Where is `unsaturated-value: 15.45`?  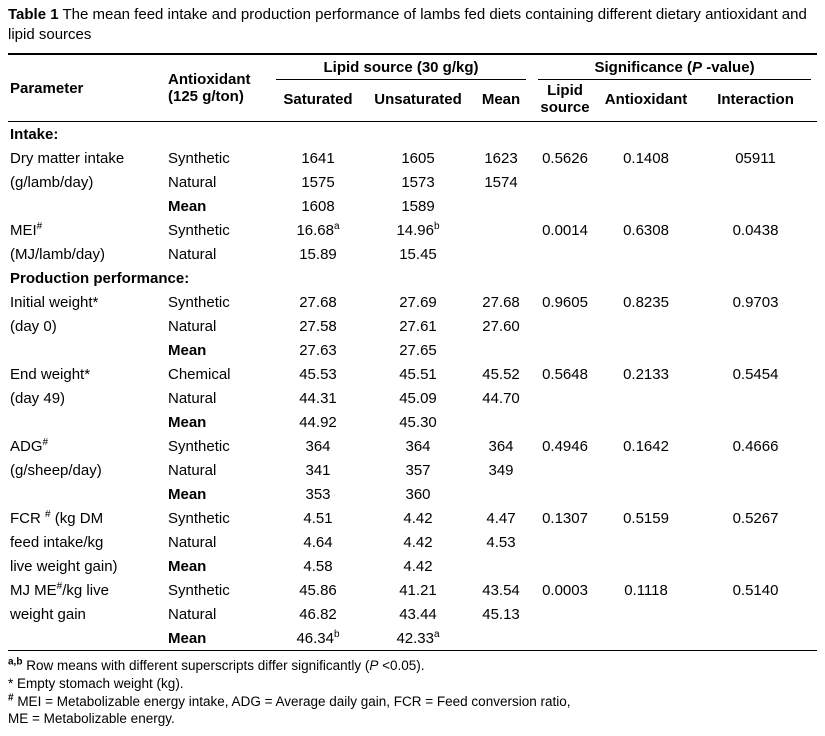
unsaturated-value: 15.45 is located at coordinates (418, 254).